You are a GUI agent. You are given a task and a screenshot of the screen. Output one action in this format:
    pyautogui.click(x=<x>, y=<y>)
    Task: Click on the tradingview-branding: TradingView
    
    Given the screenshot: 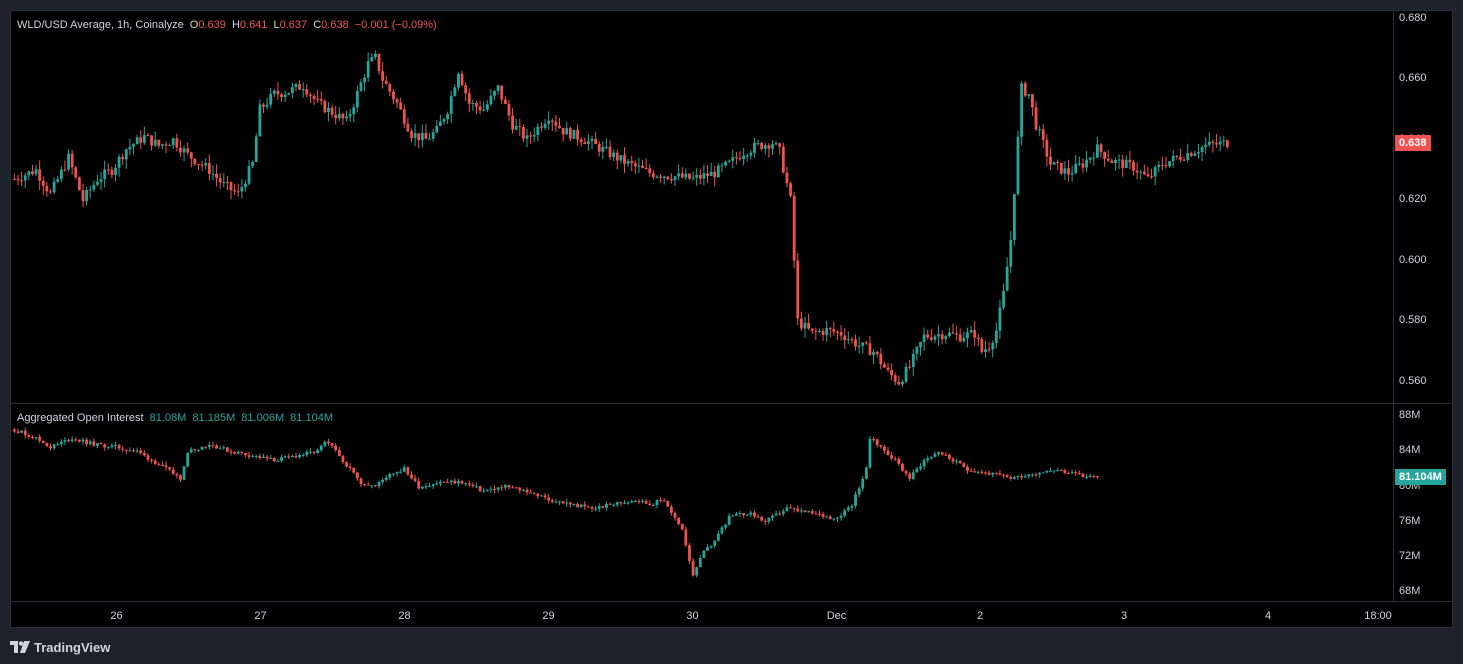 What is the action you would take?
    pyautogui.click(x=60, y=647)
    